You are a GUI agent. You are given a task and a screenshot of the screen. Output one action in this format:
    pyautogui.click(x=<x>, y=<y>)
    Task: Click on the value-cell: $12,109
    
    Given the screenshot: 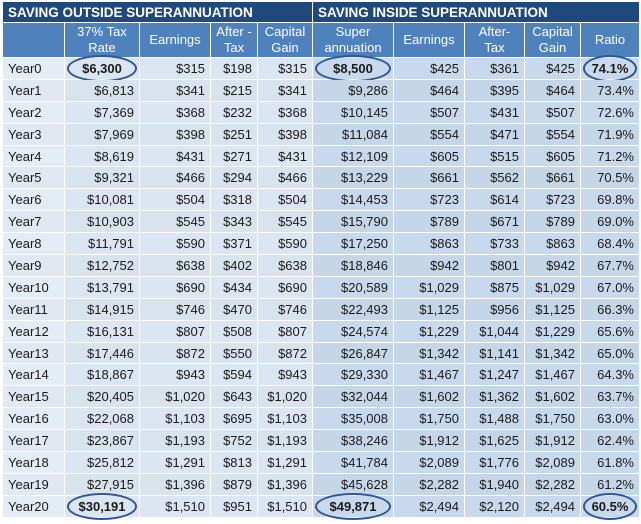 What is the action you would take?
    pyautogui.click(x=353, y=156)
    